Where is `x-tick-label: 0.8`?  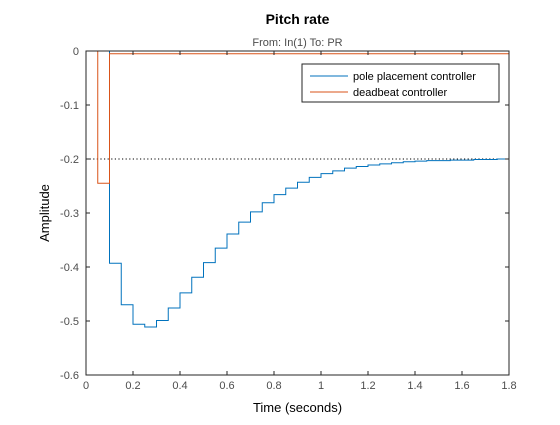 x-tick-label: 0.8 is located at coordinates (273, 386).